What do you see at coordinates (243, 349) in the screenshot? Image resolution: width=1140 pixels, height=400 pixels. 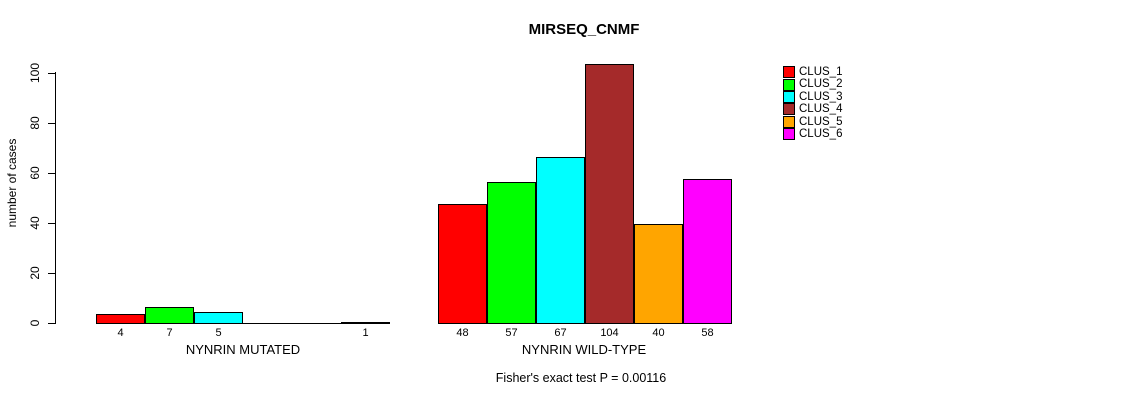 I see `x-group-label-mutated: NYNRIN MUTATED` at bounding box center [243, 349].